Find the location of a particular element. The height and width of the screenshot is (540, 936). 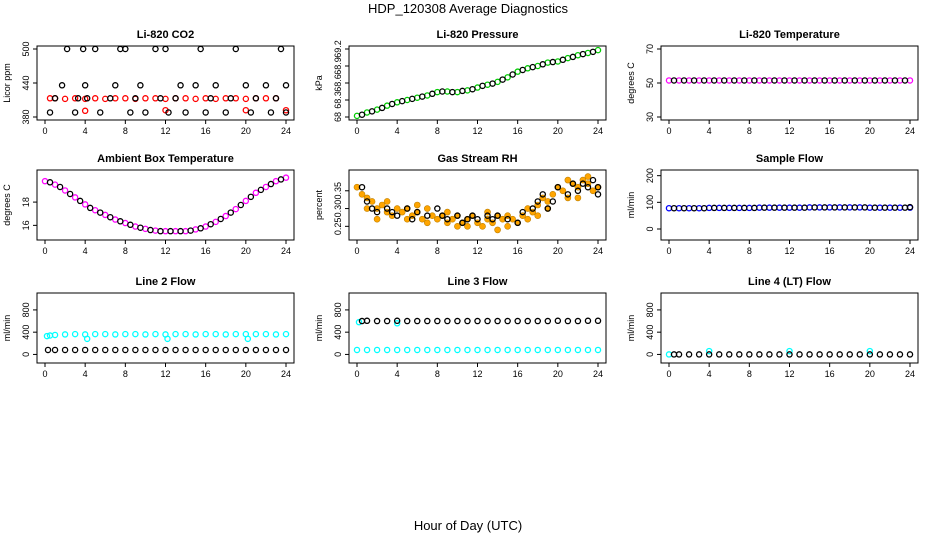

y-tick-label: 0 is located at coordinates (650, 228).